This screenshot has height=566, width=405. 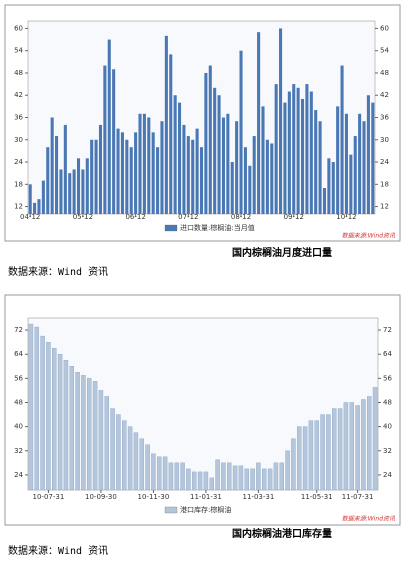 What do you see at coordinates (358, 497) in the screenshot?
I see `x-tick-label: 11-07-31` at bounding box center [358, 497].